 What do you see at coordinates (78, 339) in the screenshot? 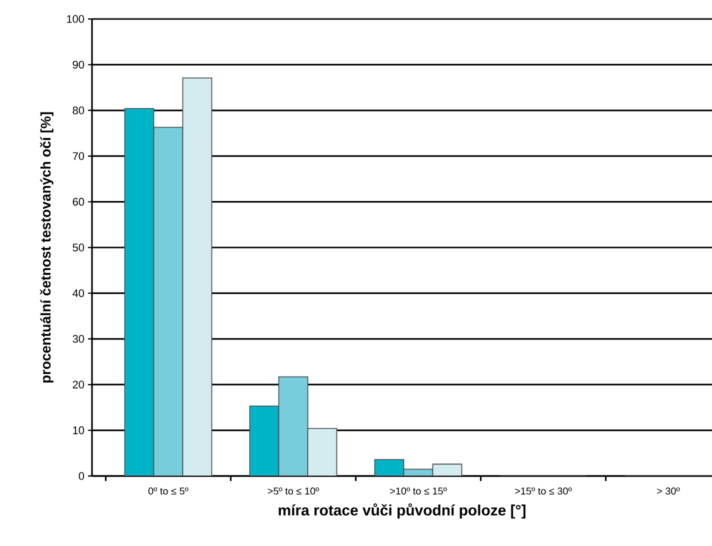
I see `y-tick-label: 30` at bounding box center [78, 339].